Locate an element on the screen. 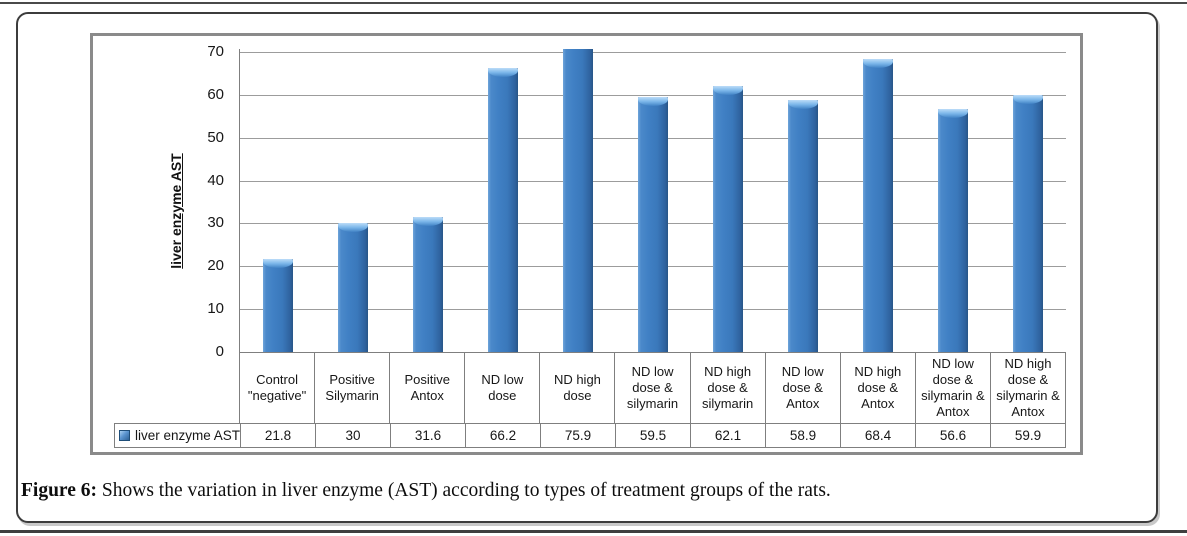 This screenshot has width=1187, height=536. category-line: Control is located at coordinates (277, 379).